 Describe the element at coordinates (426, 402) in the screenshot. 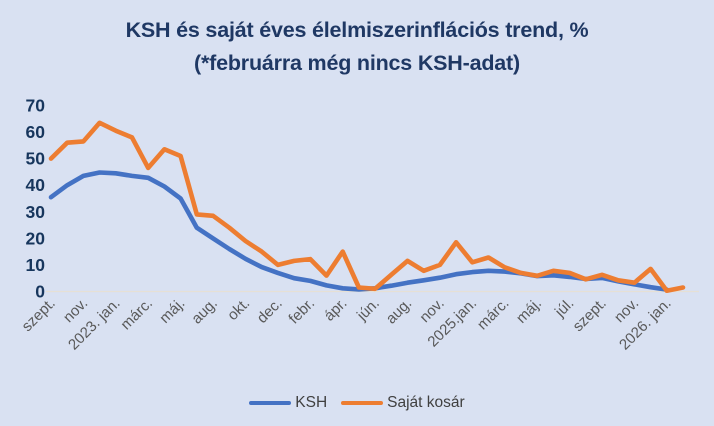

I see `sajat-kosar-legend-label: Saját kosár` at that location.